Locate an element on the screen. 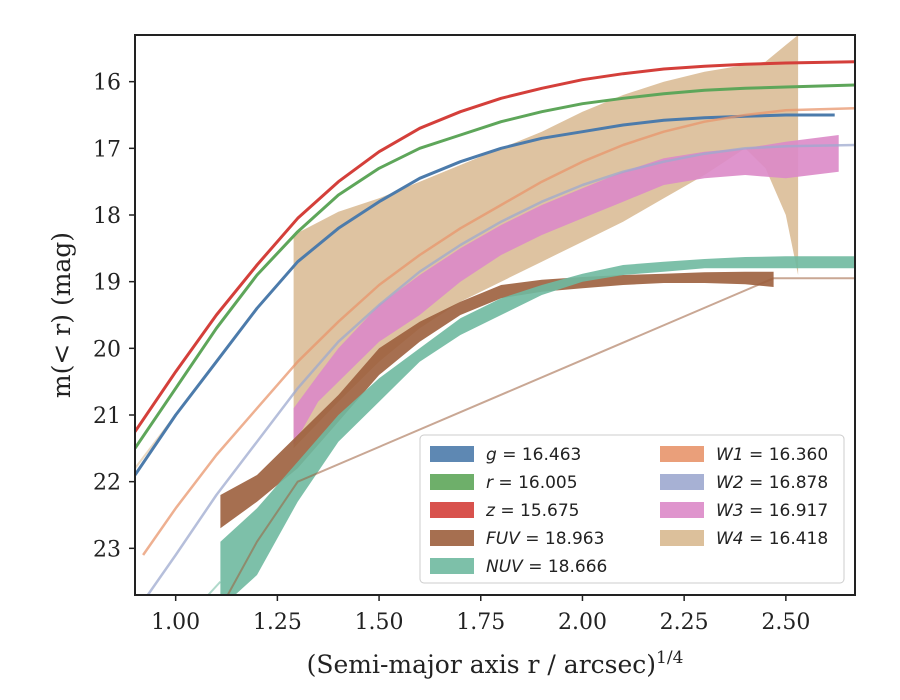 This screenshot has width=900, height=700. x-tick-label: 2.25 is located at coordinates (684, 622).